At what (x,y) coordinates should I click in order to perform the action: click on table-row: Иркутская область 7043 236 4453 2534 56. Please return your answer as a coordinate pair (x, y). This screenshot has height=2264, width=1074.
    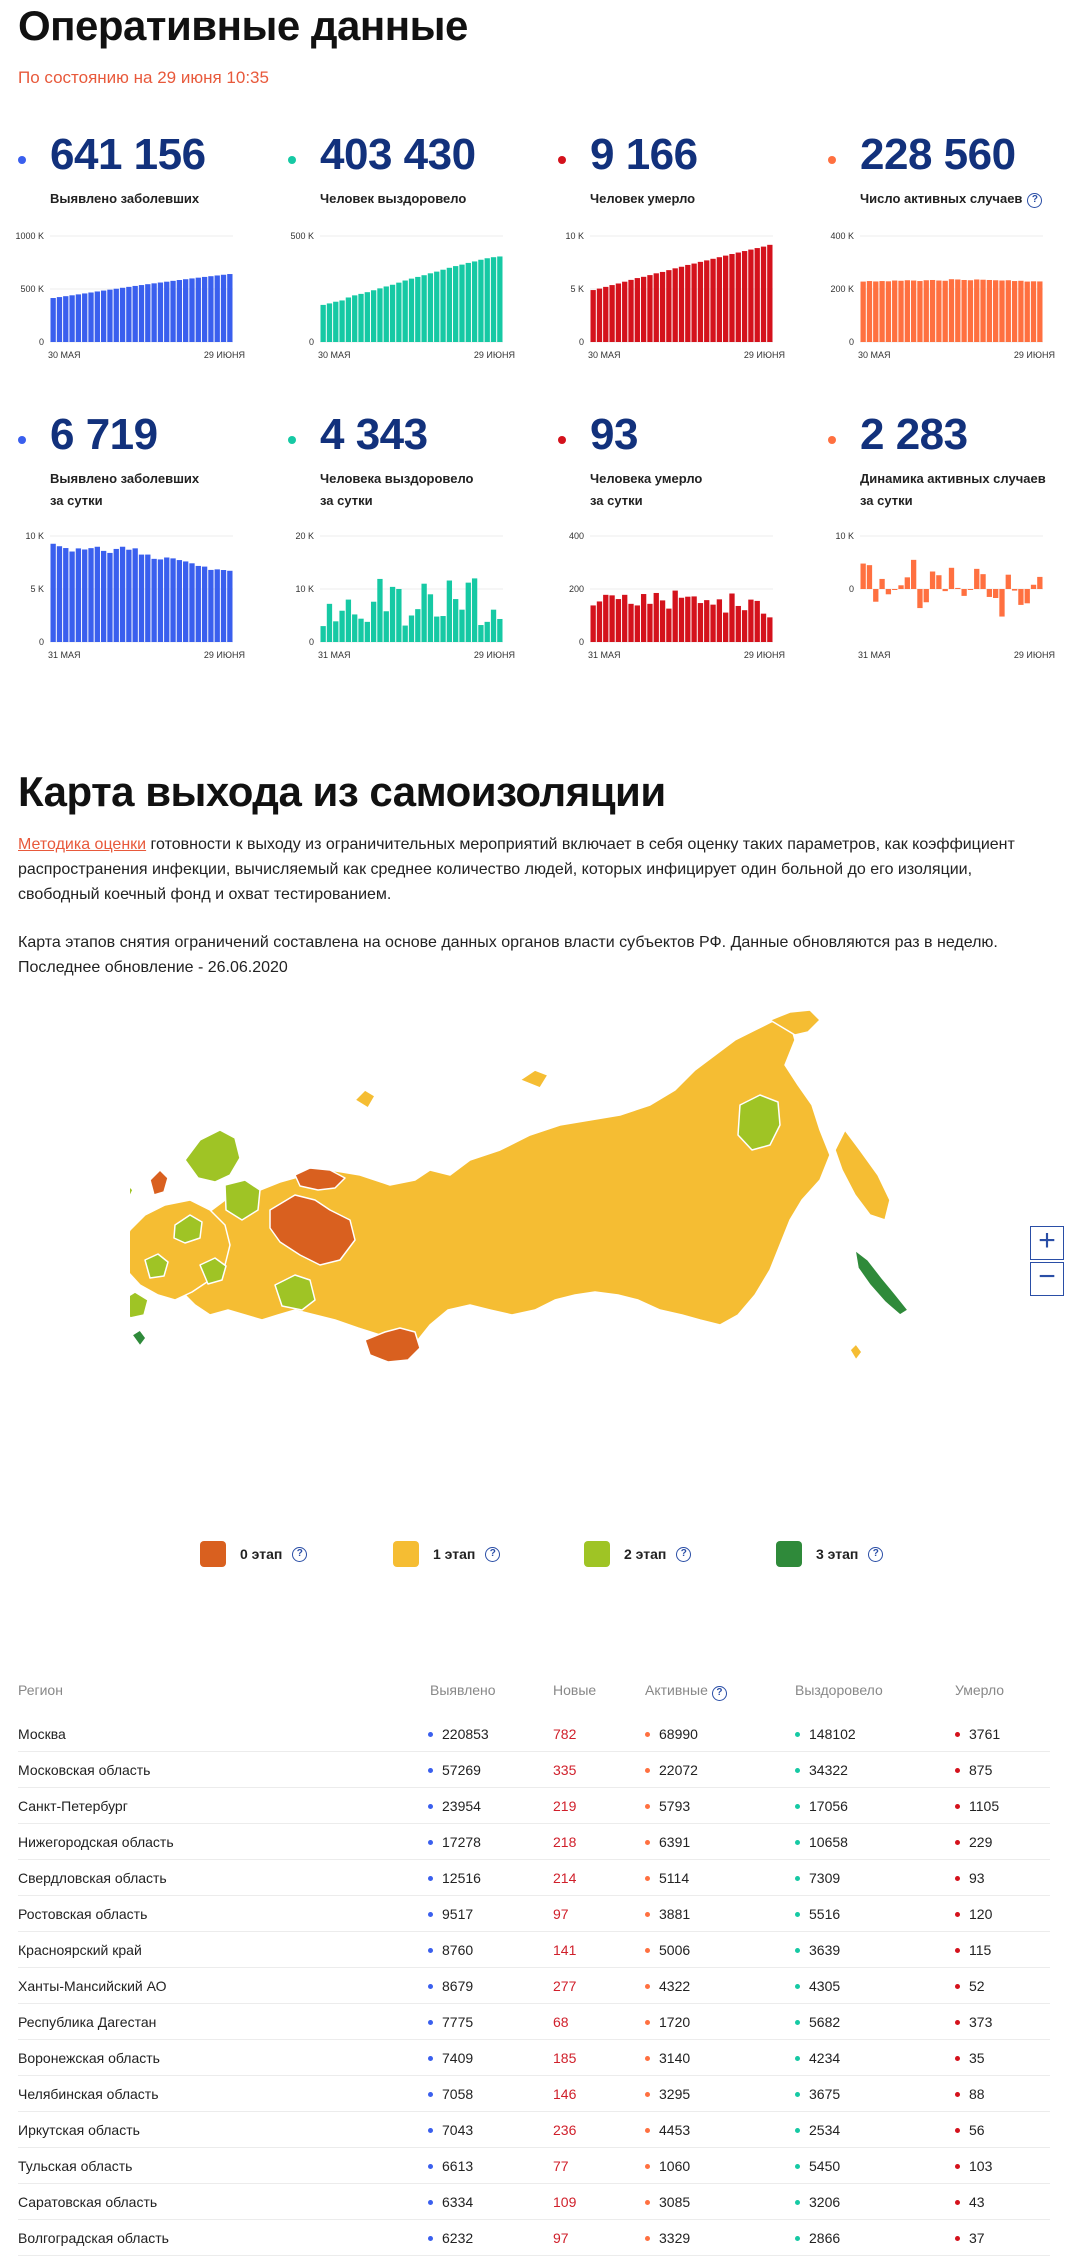
    Looking at the image, I should click on (534, 2130).